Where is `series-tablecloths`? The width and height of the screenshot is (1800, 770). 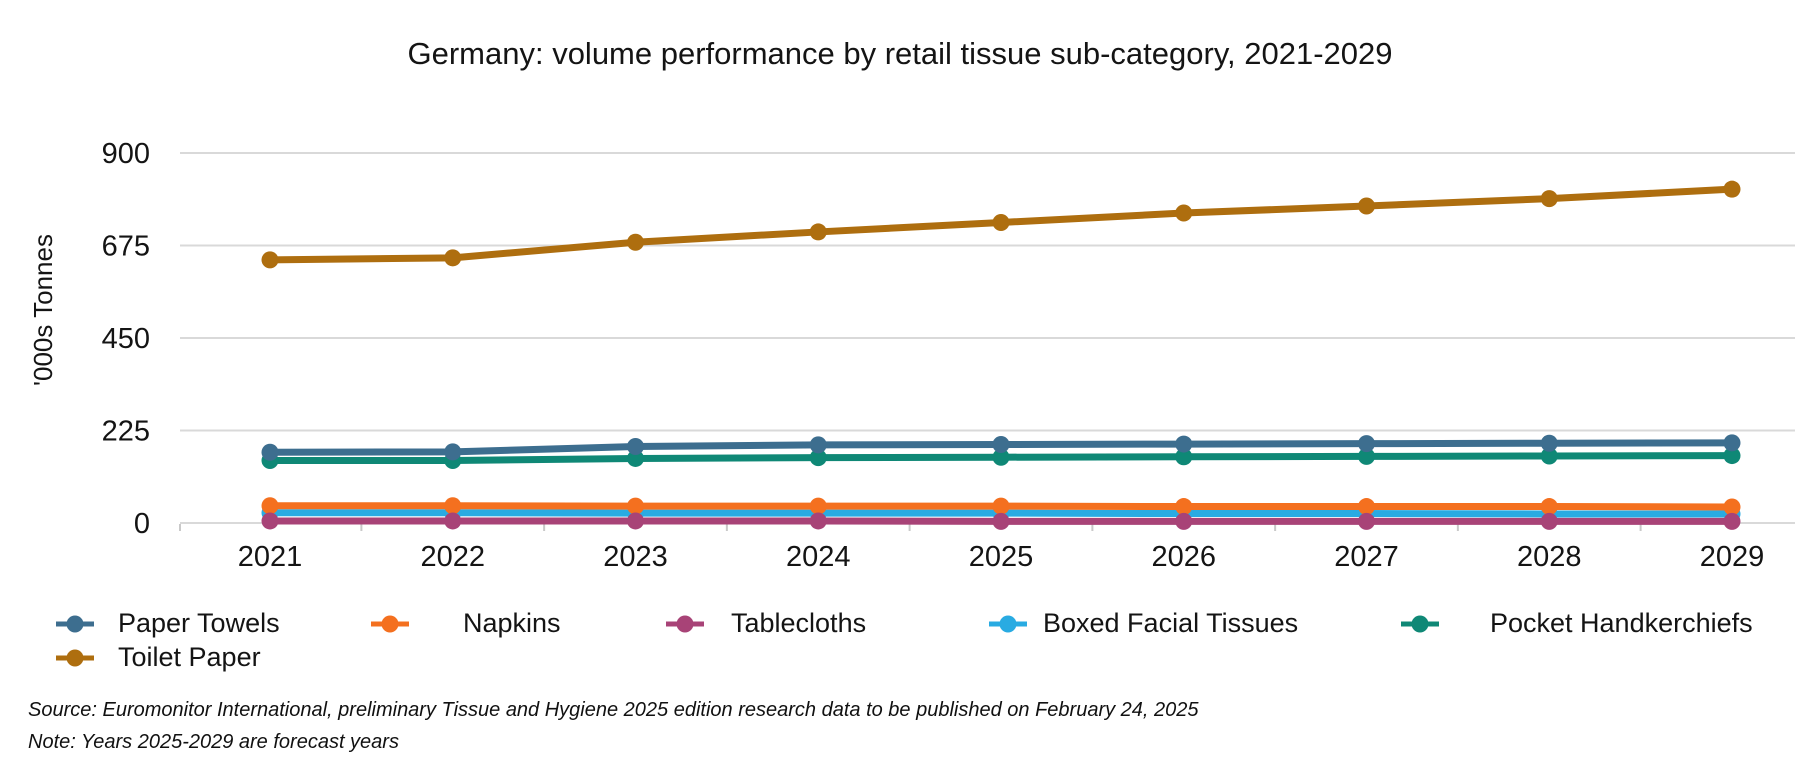
series-tablecloths is located at coordinates (1001, 521).